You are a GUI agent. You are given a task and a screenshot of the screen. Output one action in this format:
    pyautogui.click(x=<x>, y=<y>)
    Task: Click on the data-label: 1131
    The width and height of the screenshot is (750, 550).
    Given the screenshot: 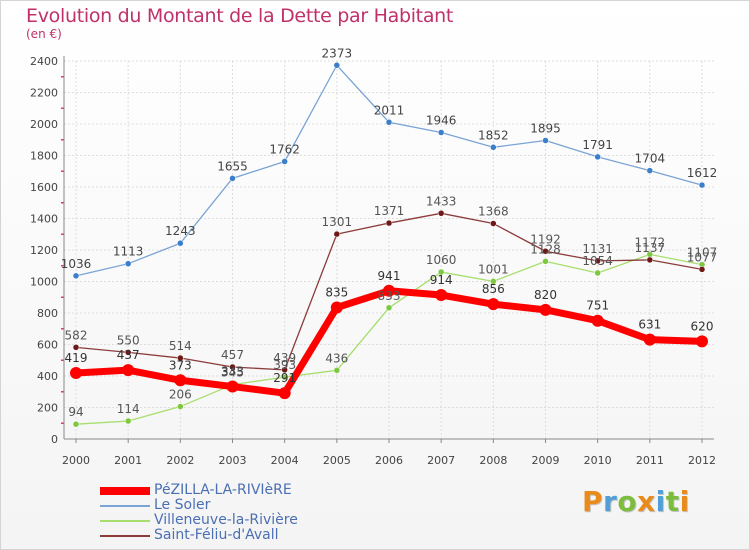 What is the action you would take?
    pyautogui.click(x=597, y=249)
    